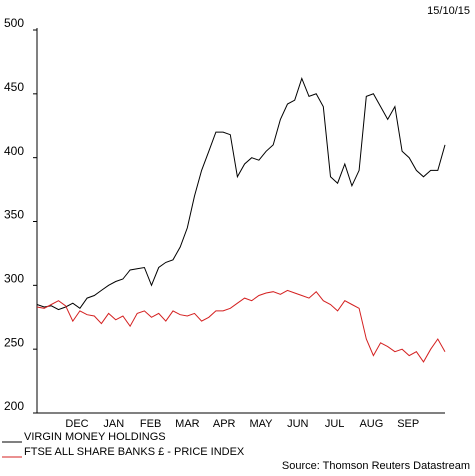 This screenshot has width=475, height=476. What do you see at coordinates (187, 424) in the screenshot?
I see `x-tick-label: MAR` at bounding box center [187, 424].